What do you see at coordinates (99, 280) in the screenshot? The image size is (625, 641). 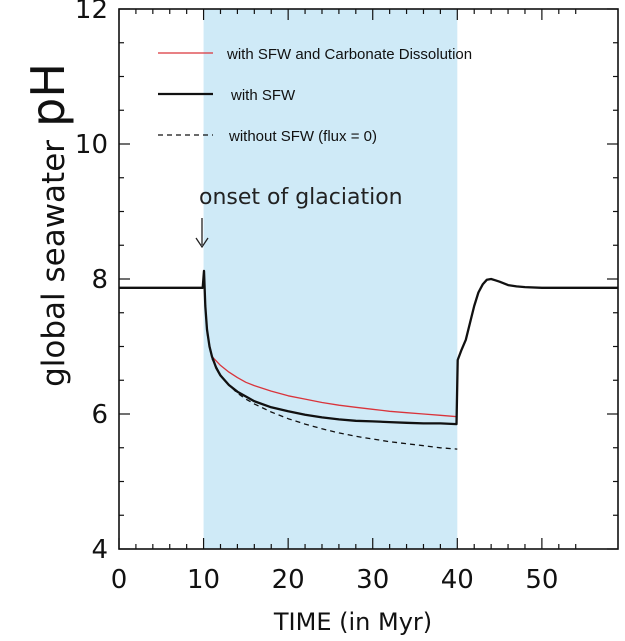 I see `y-tick-label: 8` at bounding box center [99, 280].